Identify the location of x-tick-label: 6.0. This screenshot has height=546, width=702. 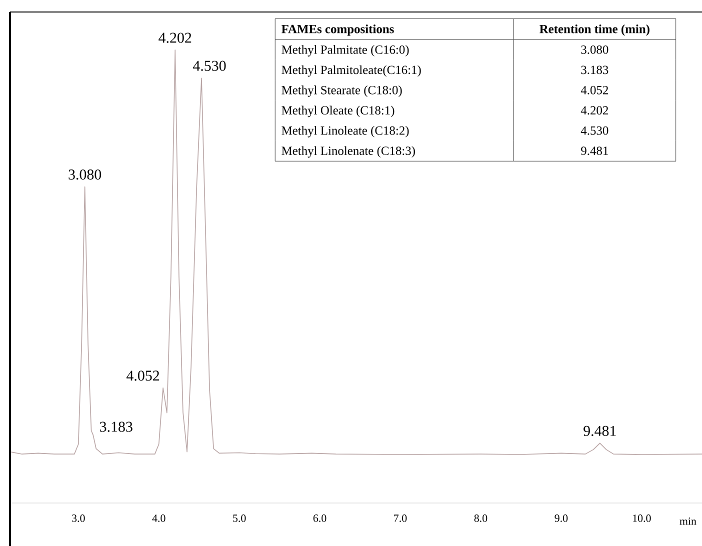
(319, 518).